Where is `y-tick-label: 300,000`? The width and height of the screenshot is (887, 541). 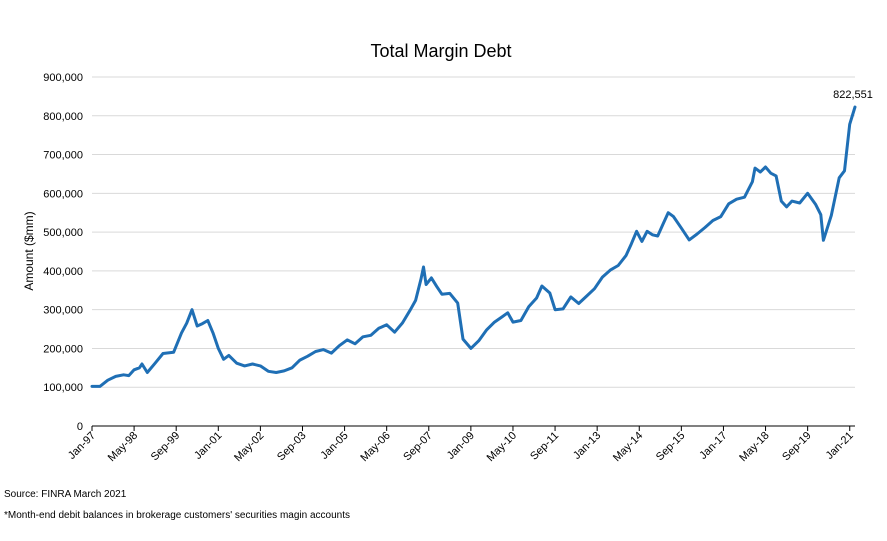 y-tick-label: 300,000 is located at coordinates (63, 311).